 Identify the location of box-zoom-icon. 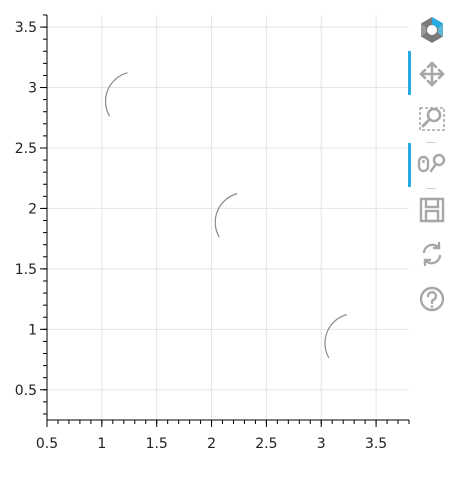
(432, 118).